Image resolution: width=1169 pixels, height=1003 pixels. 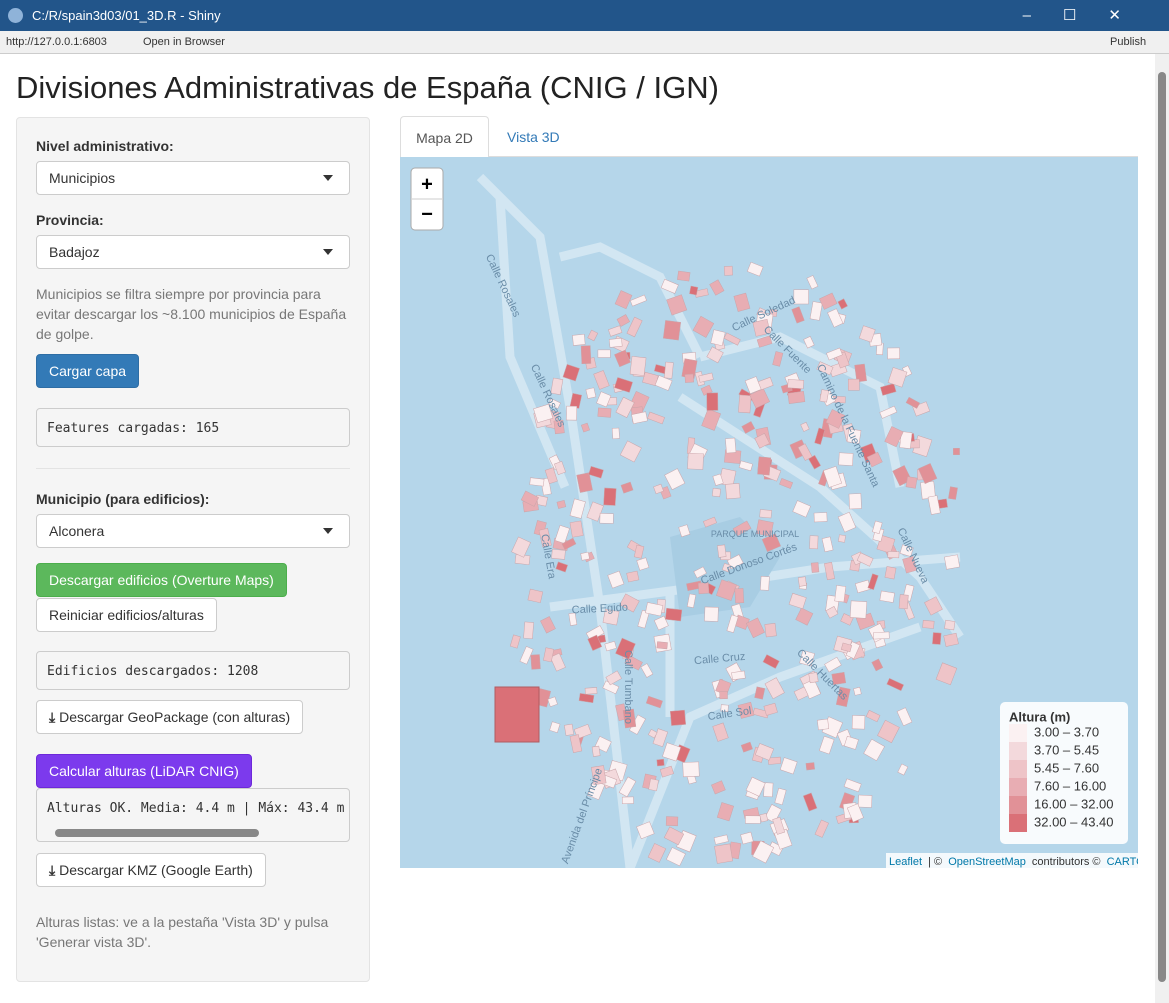 What do you see at coordinates (427, 214) in the screenshot?
I see `zoom-out: −` at bounding box center [427, 214].